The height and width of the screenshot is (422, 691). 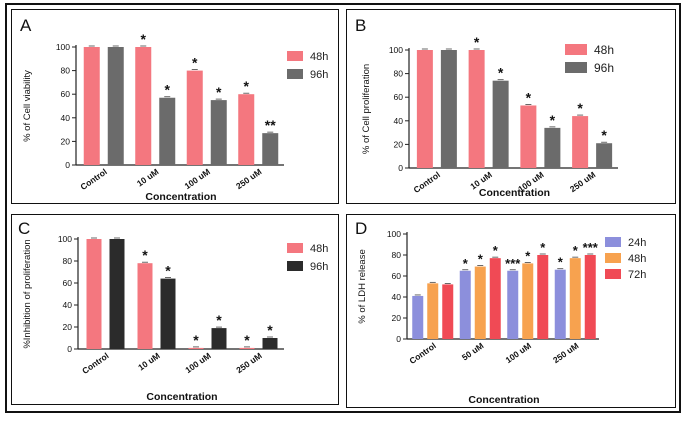 What do you see at coordinates (26, 25) in the screenshot?
I see `panel-letter: A` at bounding box center [26, 25].